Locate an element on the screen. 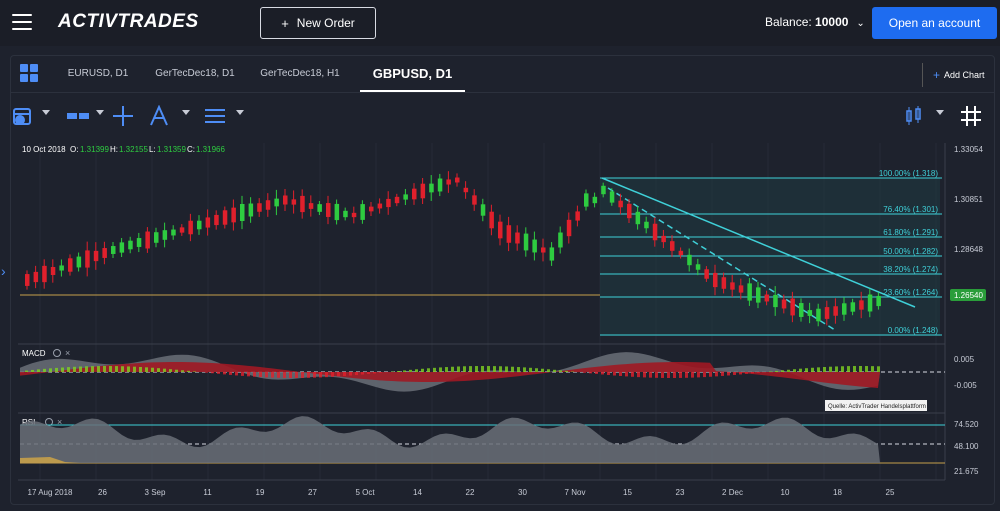 Image resolution: width=1000 pixels, height=511 pixels. macd-label: MACD is located at coordinates (34, 353).